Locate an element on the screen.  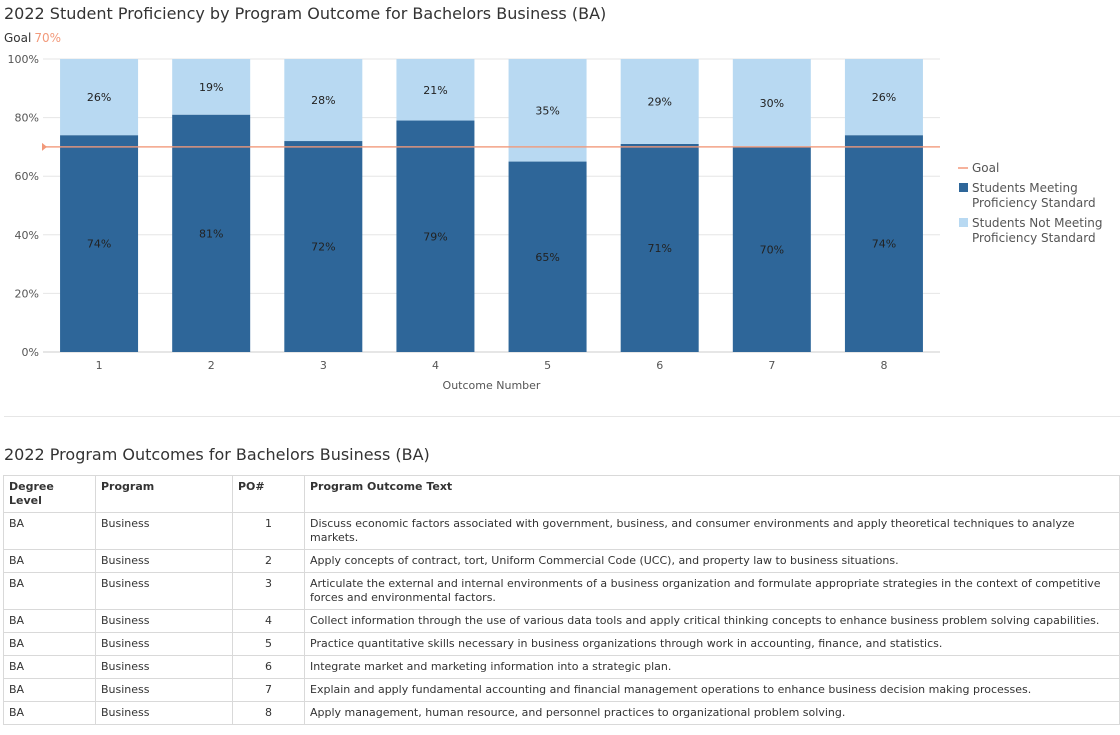
x-tick-label: 6 is located at coordinates (659, 365).